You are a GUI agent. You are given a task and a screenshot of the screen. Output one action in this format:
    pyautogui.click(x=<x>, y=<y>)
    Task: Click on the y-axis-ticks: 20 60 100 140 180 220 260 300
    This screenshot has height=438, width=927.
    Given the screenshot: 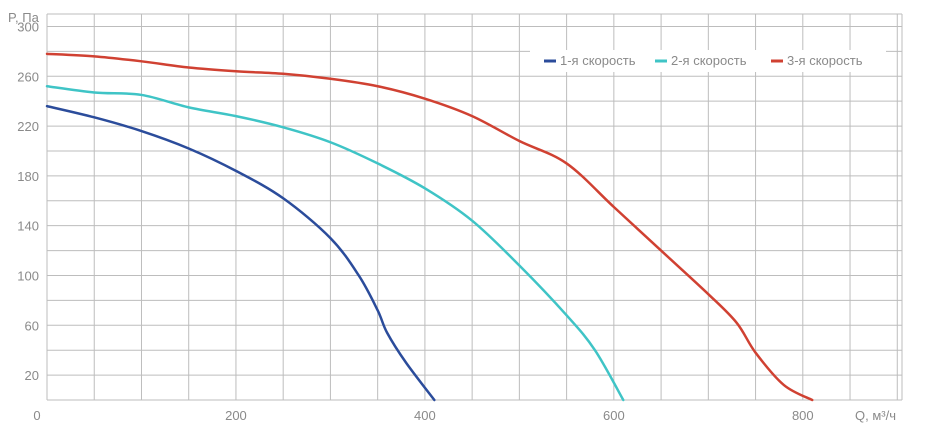 What is the action you would take?
    pyautogui.click(x=28, y=201)
    